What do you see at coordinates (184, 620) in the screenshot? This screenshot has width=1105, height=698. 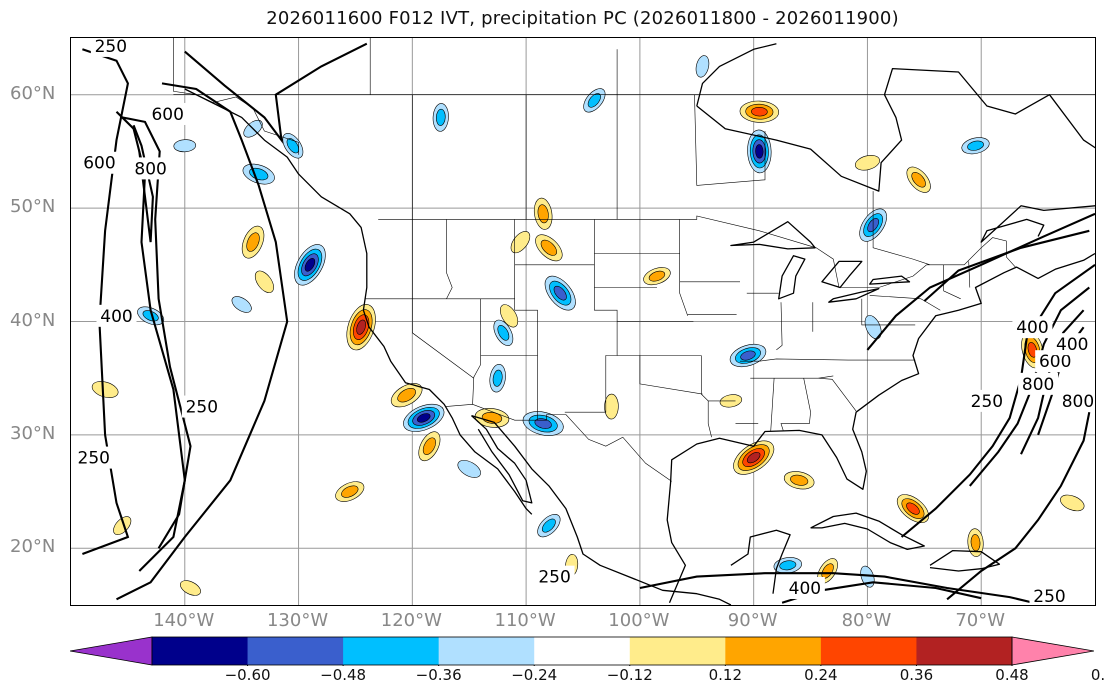 I see `longitude-tick-label: 140°W` at bounding box center [184, 620].